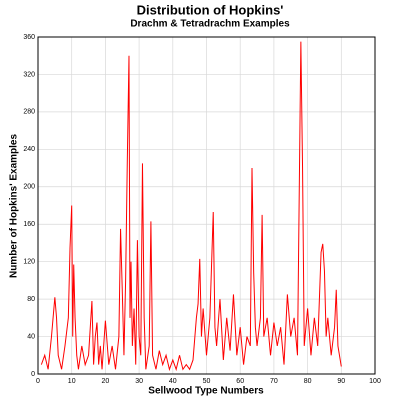  Describe the element at coordinates (106, 381) in the screenshot. I see `x-tick-label: 20` at that location.